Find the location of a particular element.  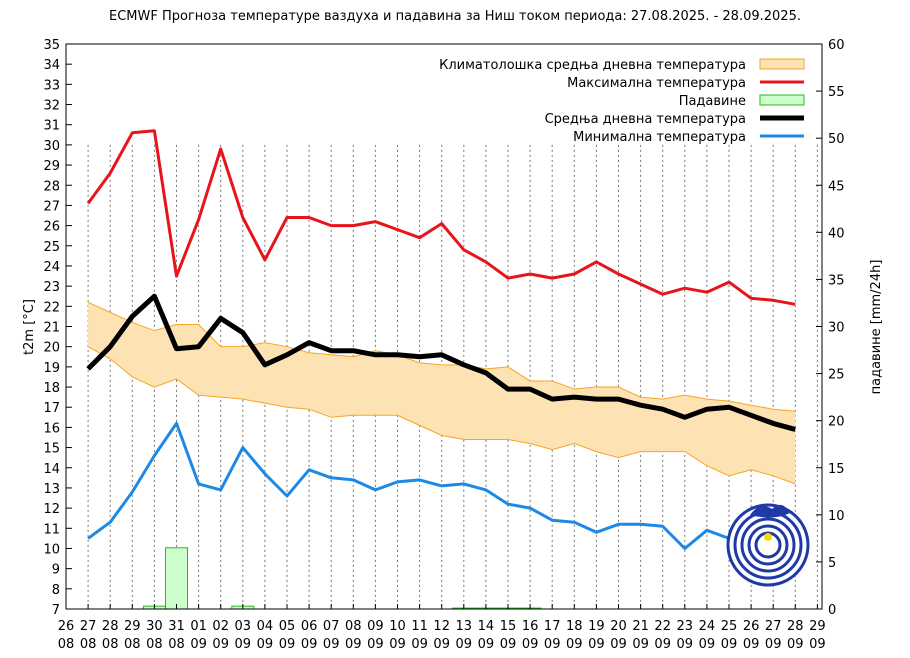

y-tick-label: 35 is located at coordinates (51, 45).